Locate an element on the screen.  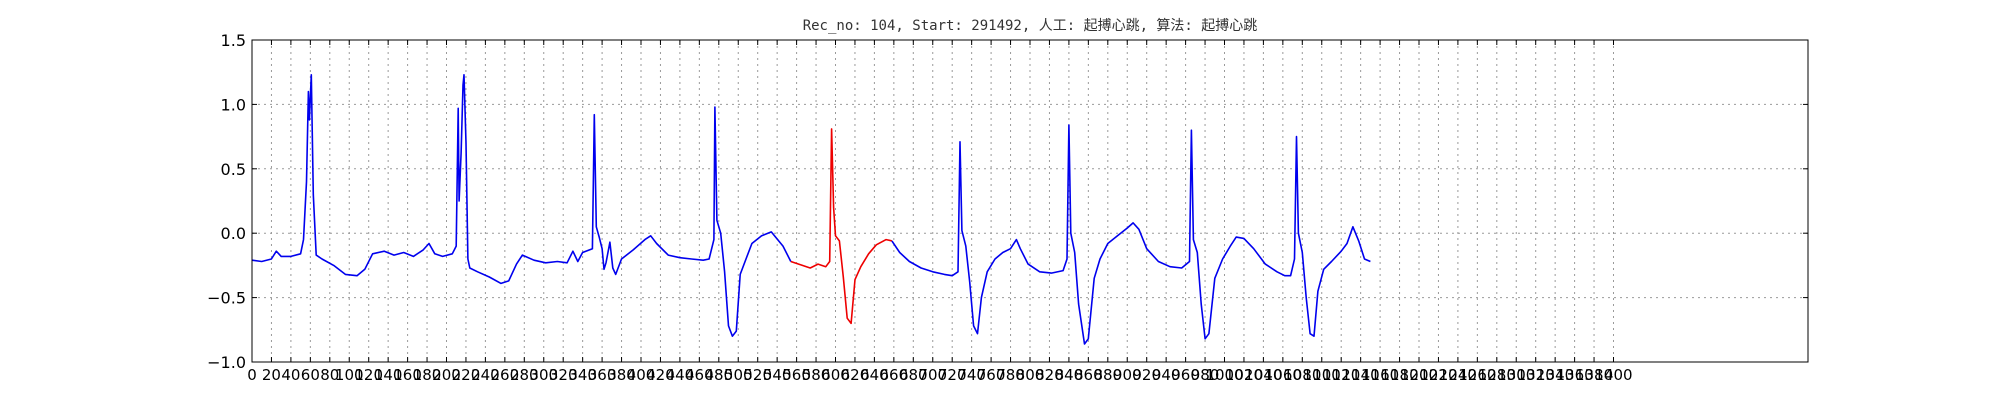
x-tick-label: 340 is located at coordinates (582, 375).